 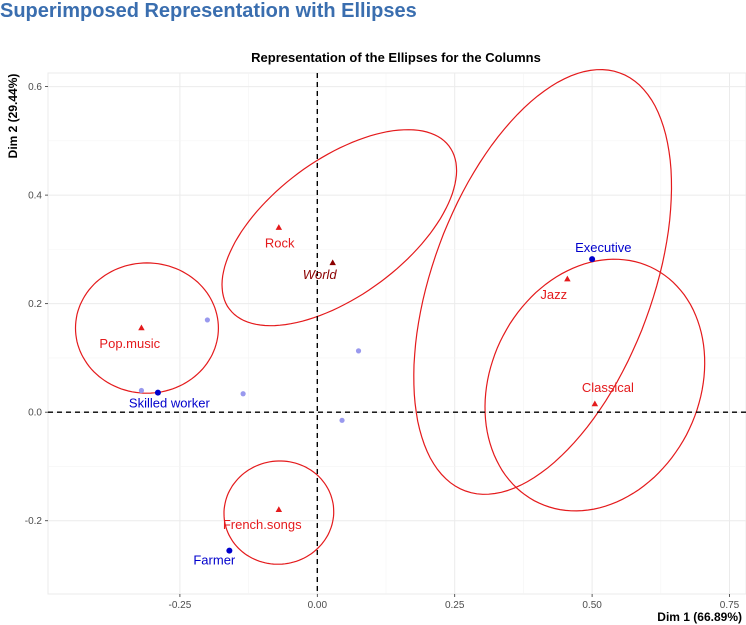 I want to click on column-point-rock, so click(x=279, y=227).